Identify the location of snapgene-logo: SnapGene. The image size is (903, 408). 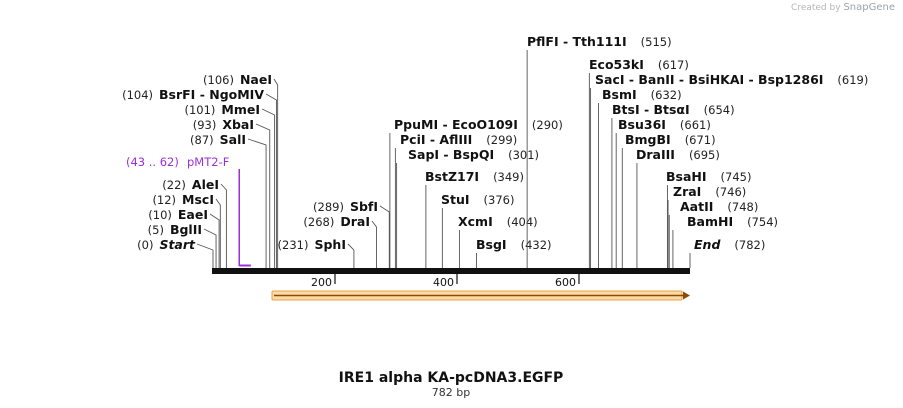
(869, 7).